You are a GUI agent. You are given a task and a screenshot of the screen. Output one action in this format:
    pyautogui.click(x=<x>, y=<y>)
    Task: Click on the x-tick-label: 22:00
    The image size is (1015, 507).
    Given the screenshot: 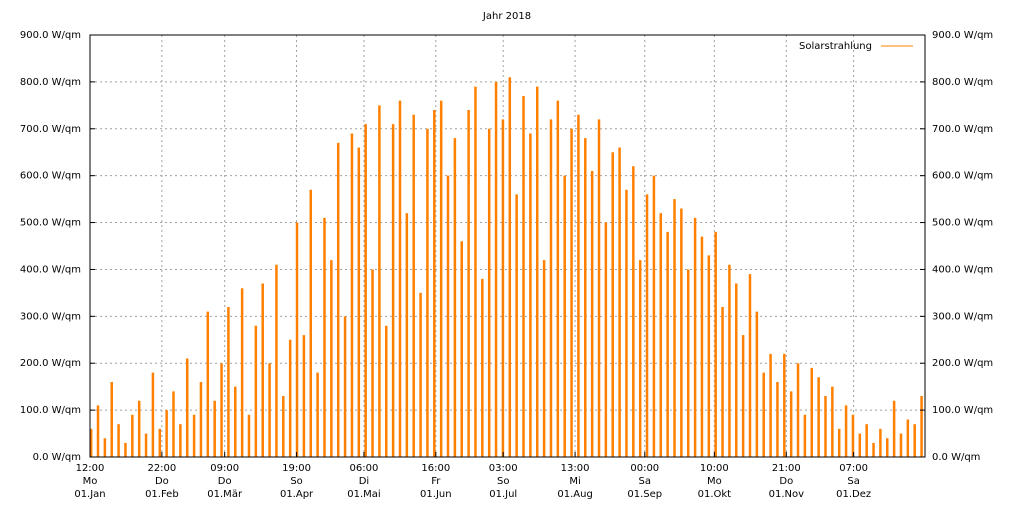 What is the action you would take?
    pyautogui.click(x=161, y=468)
    